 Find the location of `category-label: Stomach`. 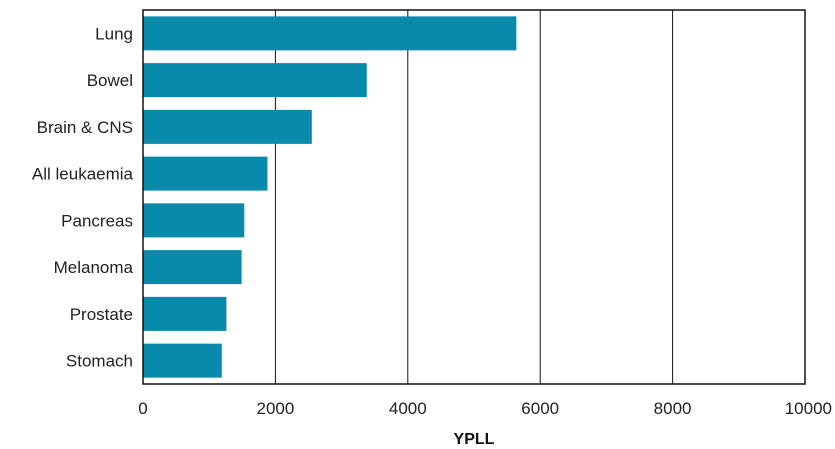

category-label: Stomach is located at coordinates (99, 361).